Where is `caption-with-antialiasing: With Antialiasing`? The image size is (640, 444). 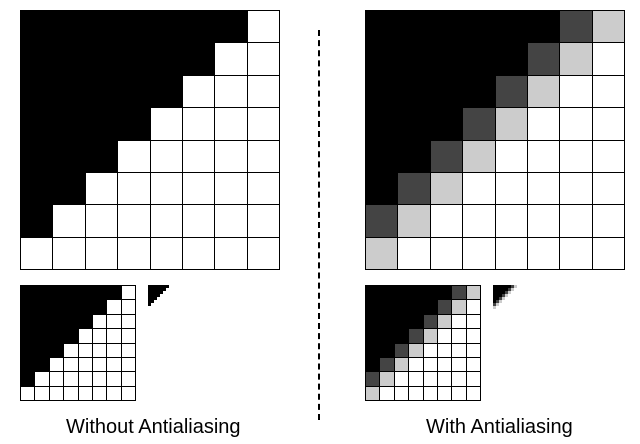 caption-with-antialiasing: With Antialiasing is located at coordinates (499, 427).